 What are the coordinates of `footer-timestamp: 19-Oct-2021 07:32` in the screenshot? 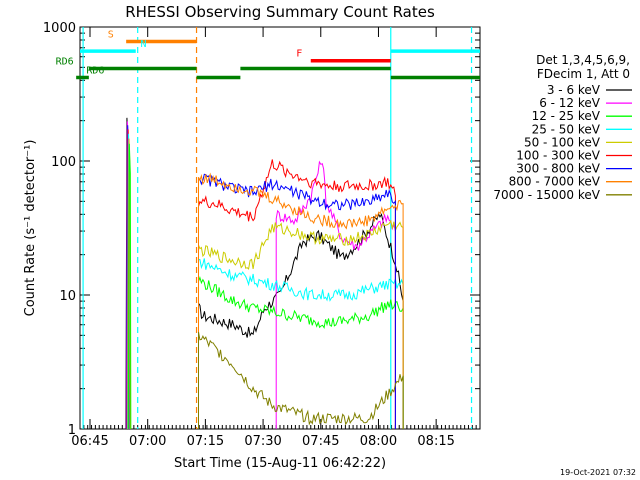 It's located at (598, 472).